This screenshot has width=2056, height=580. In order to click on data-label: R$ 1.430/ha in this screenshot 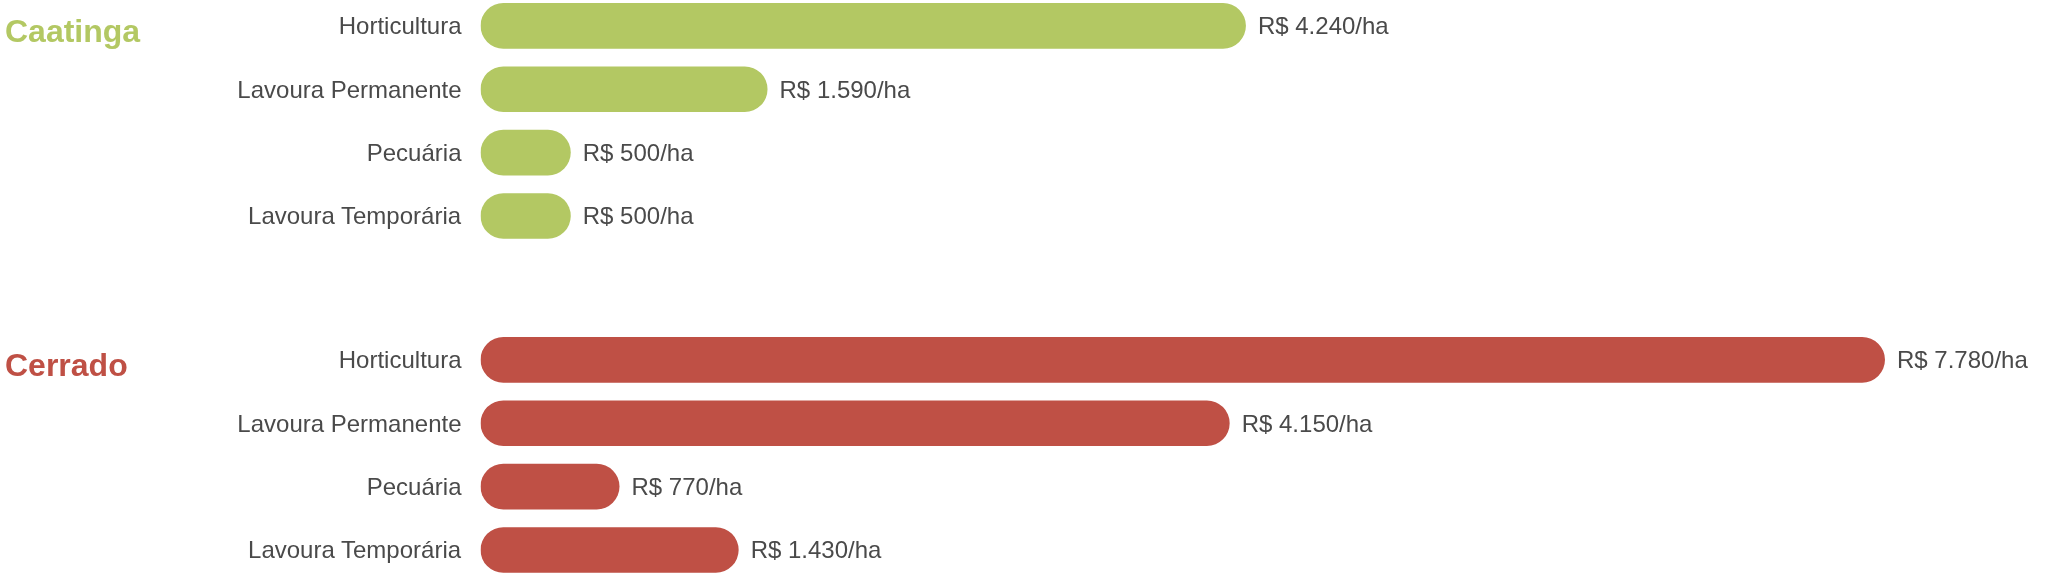, I will do `click(816, 550)`.